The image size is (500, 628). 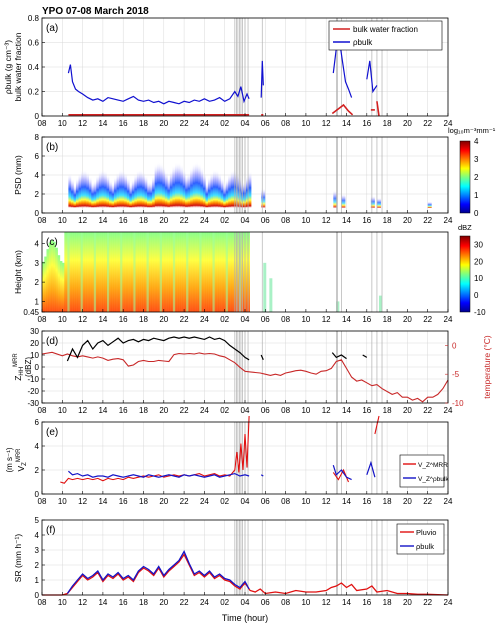 I want to click on y-ticks-d-right: -10 -5 0, so click(x=454, y=374).